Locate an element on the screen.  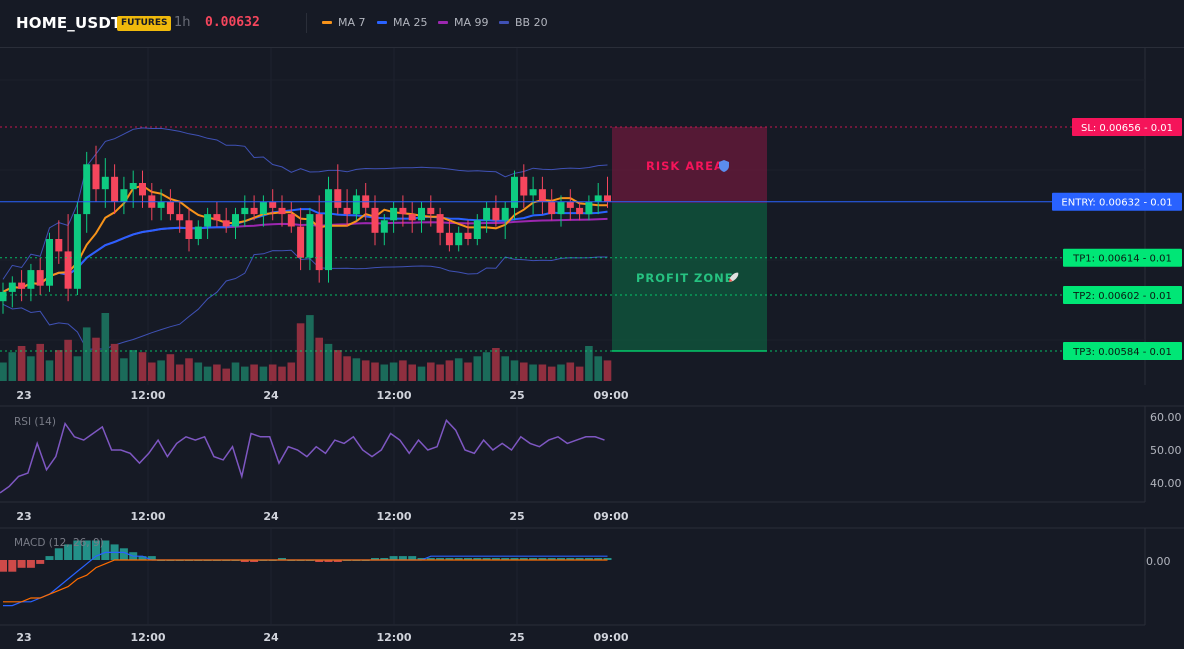
time-tick-label: 12:00 is located at coordinates (393, 395).